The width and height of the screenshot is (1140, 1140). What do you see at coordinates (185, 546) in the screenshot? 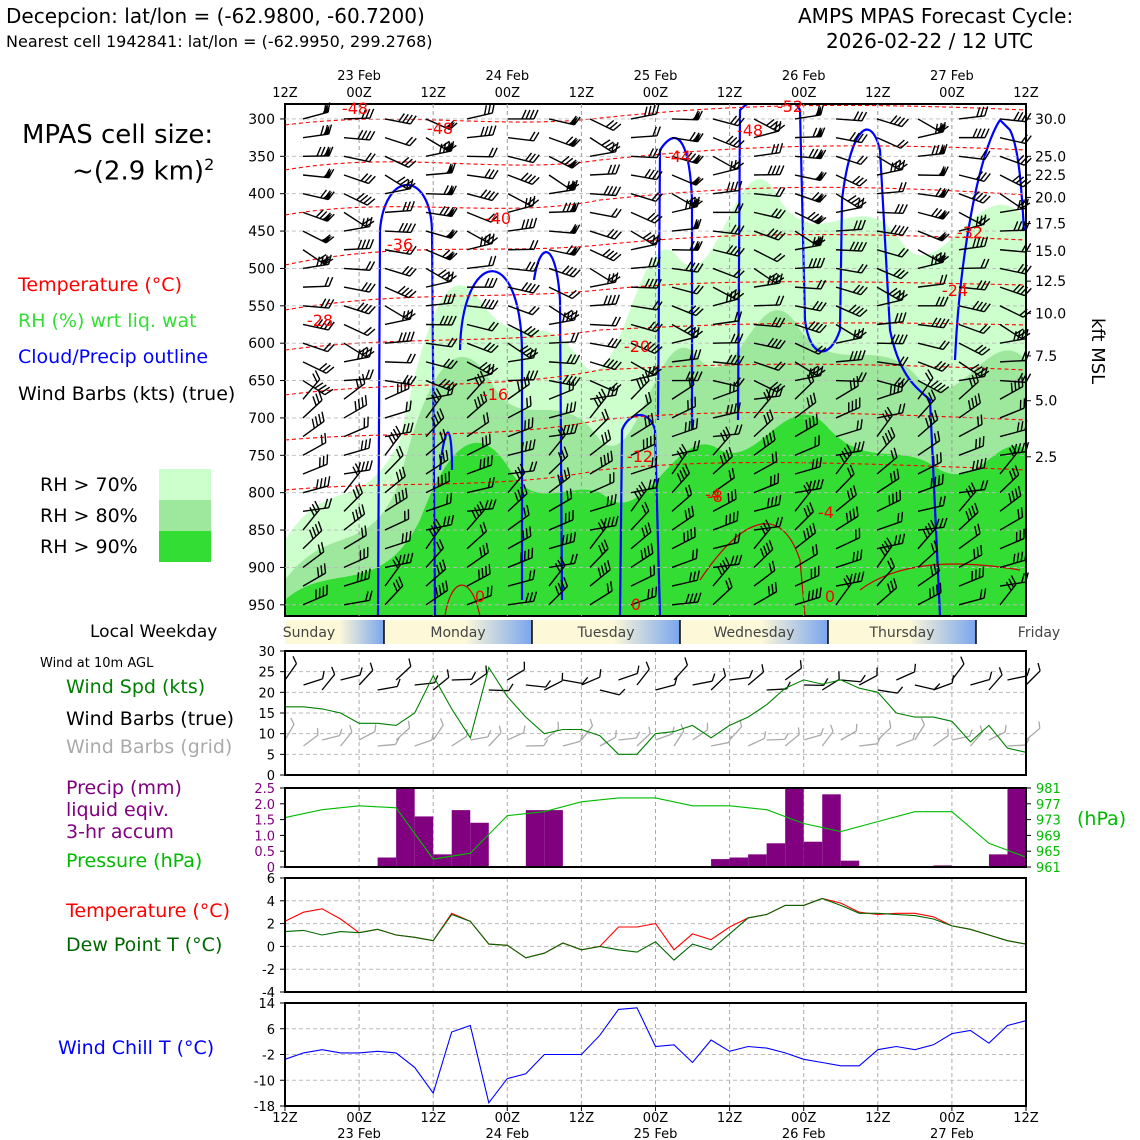
I see `legend-rh90-swatch` at bounding box center [185, 546].